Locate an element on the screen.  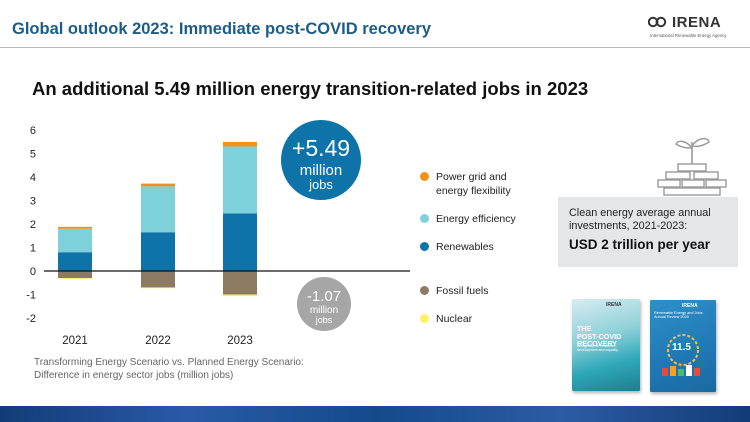
logo-subtext: International Renewable Energy Agency is located at coordinates (688, 35).